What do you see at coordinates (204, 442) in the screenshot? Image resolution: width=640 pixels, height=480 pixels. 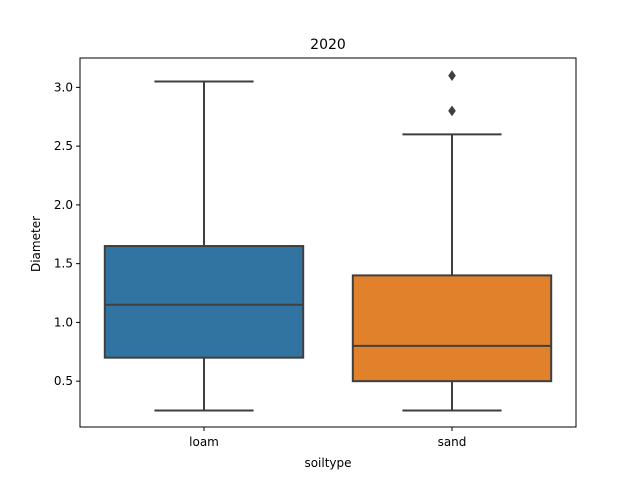 I see `x-tick-label: loam` at bounding box center [204, 442].